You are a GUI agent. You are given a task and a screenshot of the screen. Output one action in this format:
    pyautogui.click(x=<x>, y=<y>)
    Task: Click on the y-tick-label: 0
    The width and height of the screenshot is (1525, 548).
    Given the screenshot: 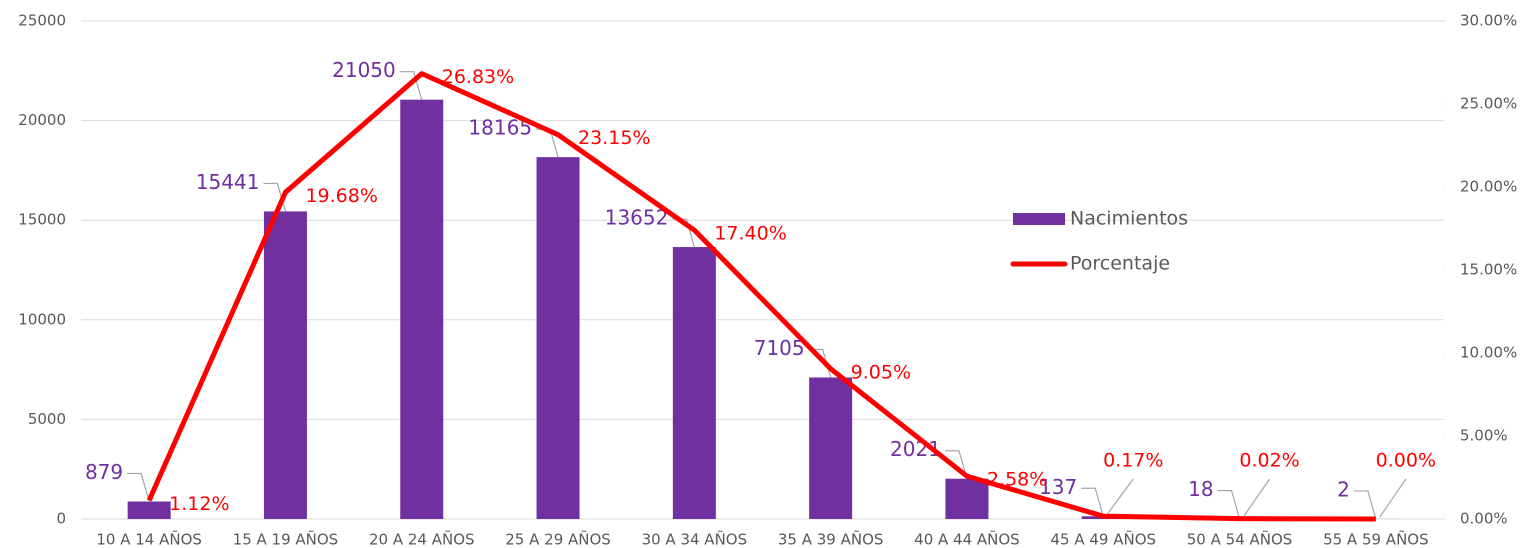 What is the action you would take?
    pyautogui.click(x=61, y=519)
    